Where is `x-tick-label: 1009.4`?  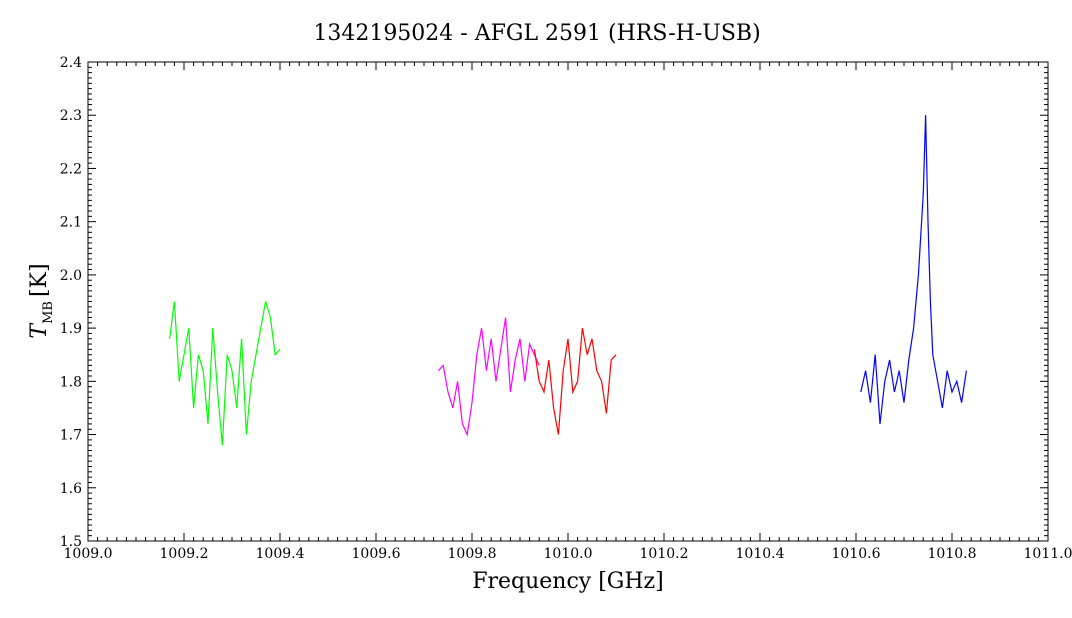
x-tick-label: 1009.4 is located at coordinates (280, 554).